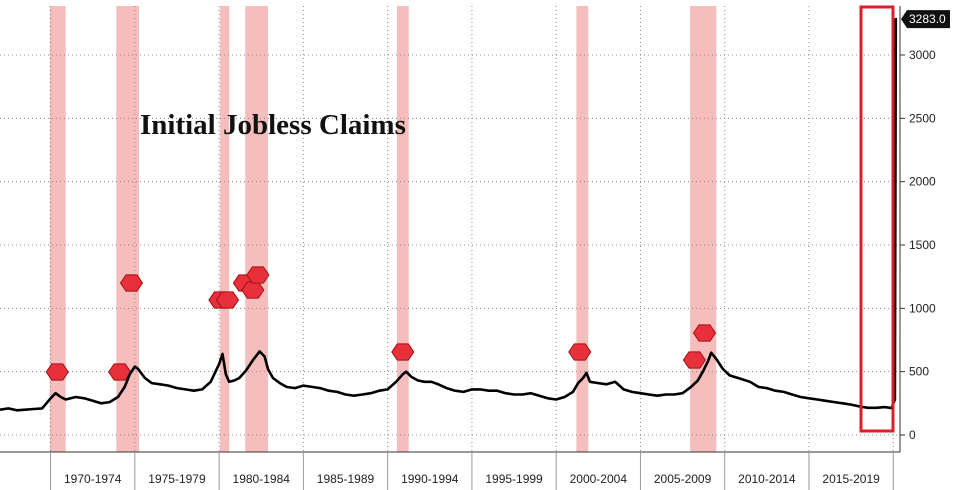 The height and width of the screenshot is (490, 955). What do you see at coordinates (917, 229) in the screenshot?
I see `y-axis: 0 500 1000 1500 2000 2500 3000` at bounding box center [917, 229].